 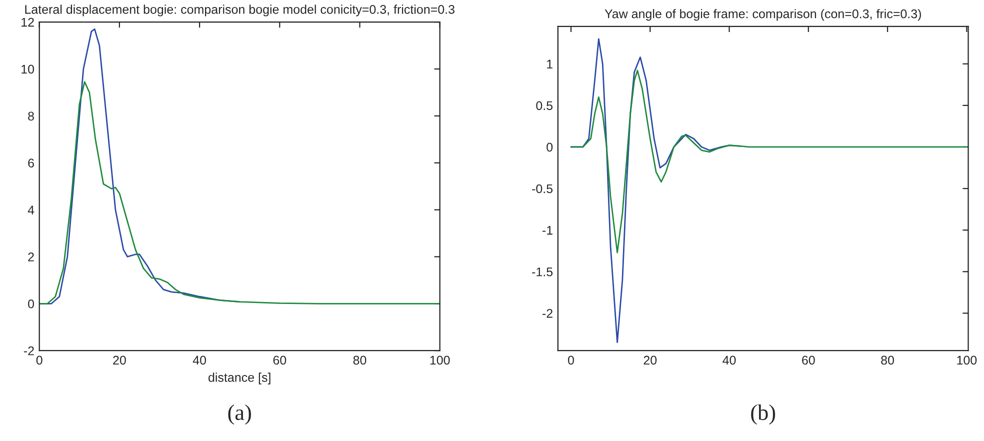 I want to click on y-tick-label: 12, so click(x=28, y=22).